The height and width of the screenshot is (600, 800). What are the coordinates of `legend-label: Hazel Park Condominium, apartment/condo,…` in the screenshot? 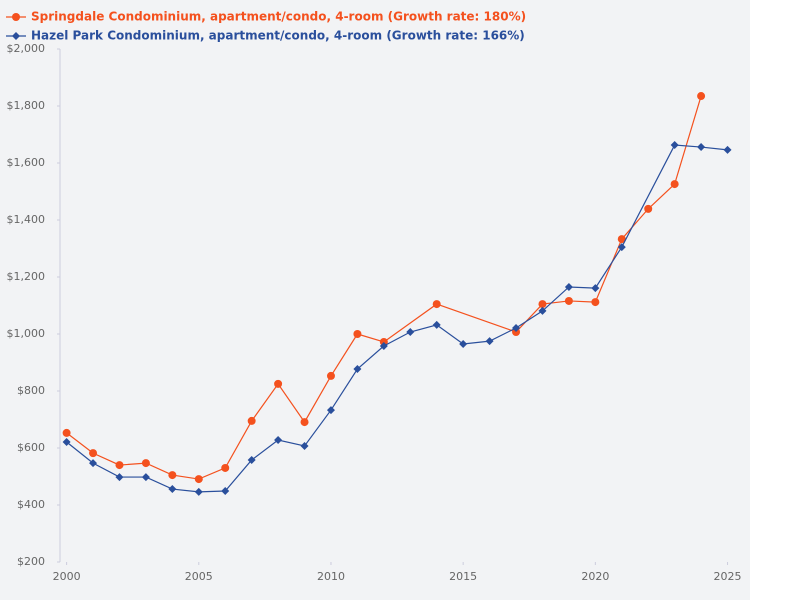 It's located at (278, 36).